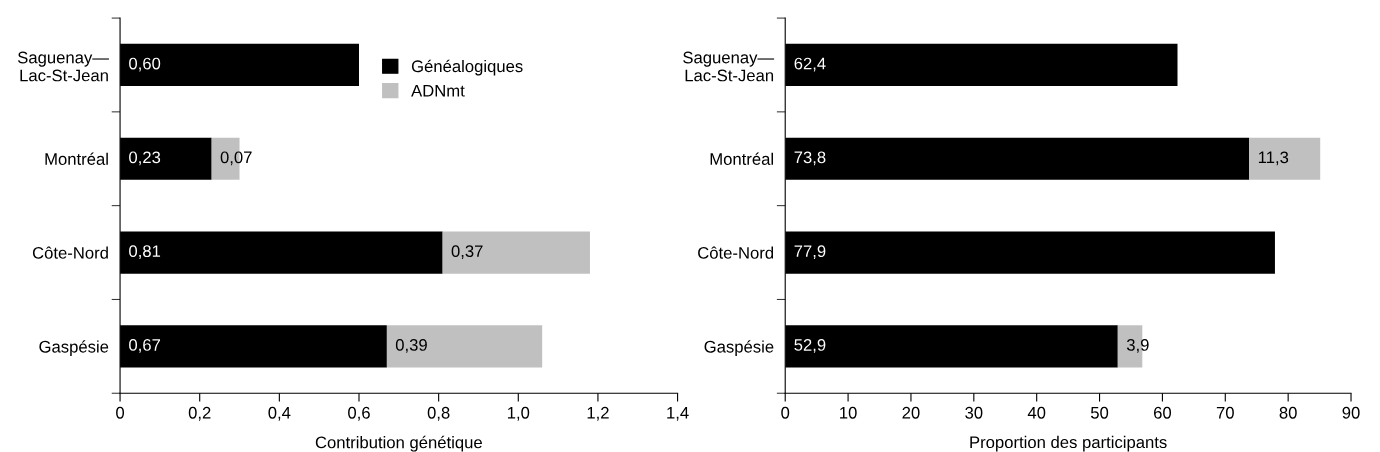 This screenshot has width=1380, height=452. What do you see at coordinates (1225, 412) in the screenshot?
I see `x-tick-label: 70` at bounding box center [1225, 412].